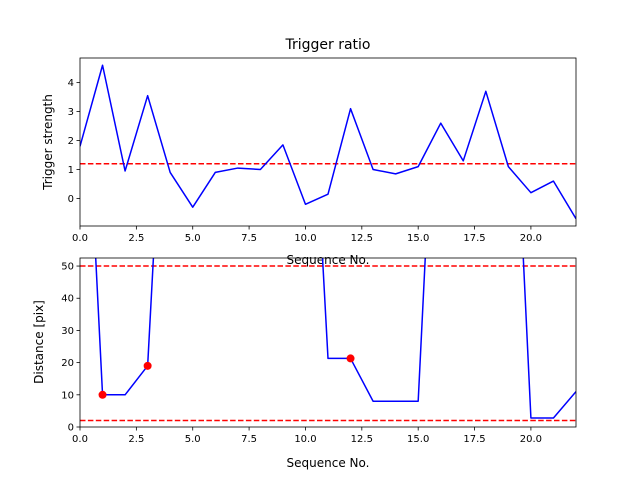 This screenshot has width=640, height=480. What do you see at coordinates (71, 170) in the screenshot?
I see `y-tick-label: 1` at bounding box center [71, 170].